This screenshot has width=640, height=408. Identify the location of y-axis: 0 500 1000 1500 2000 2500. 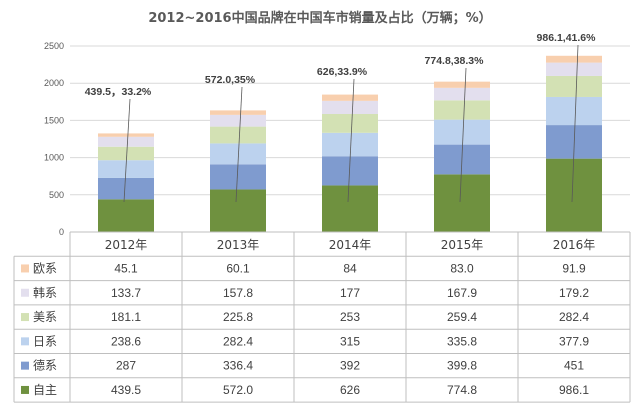
(54, 139).